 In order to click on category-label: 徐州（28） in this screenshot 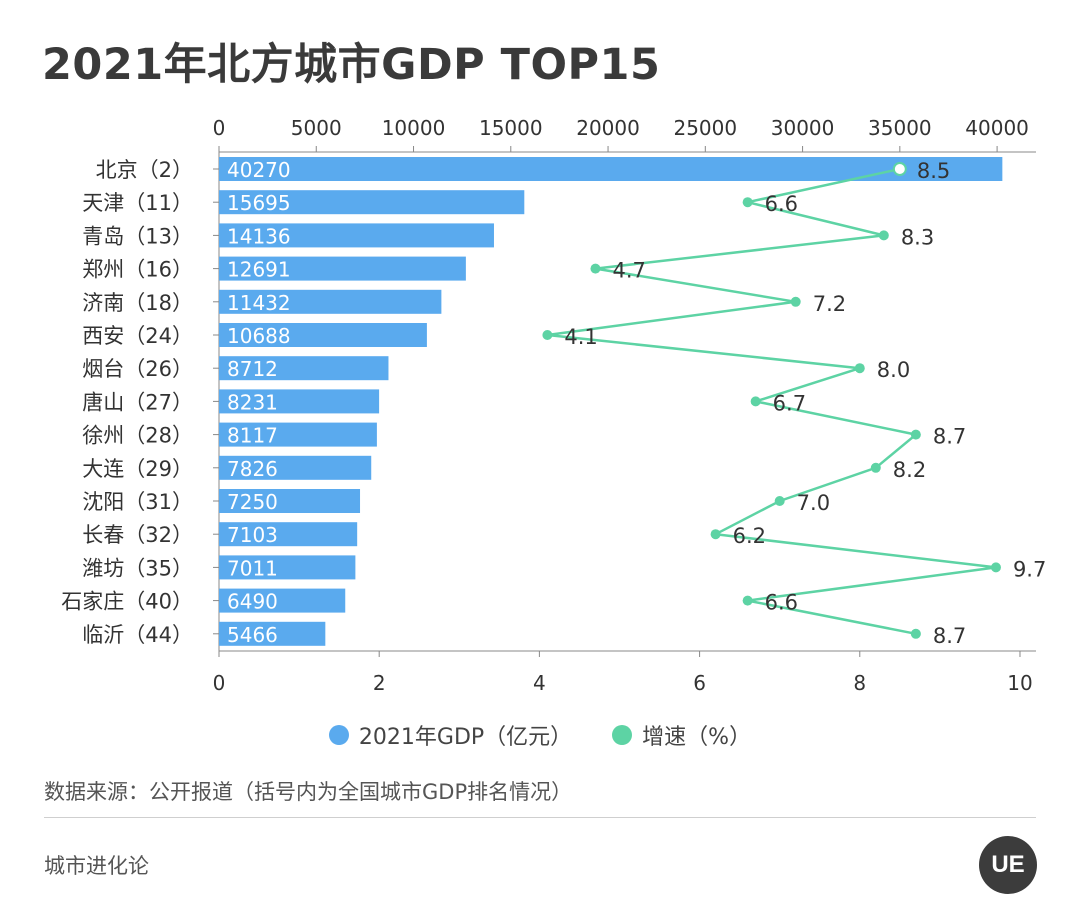, I will do `click(137, 436)`.